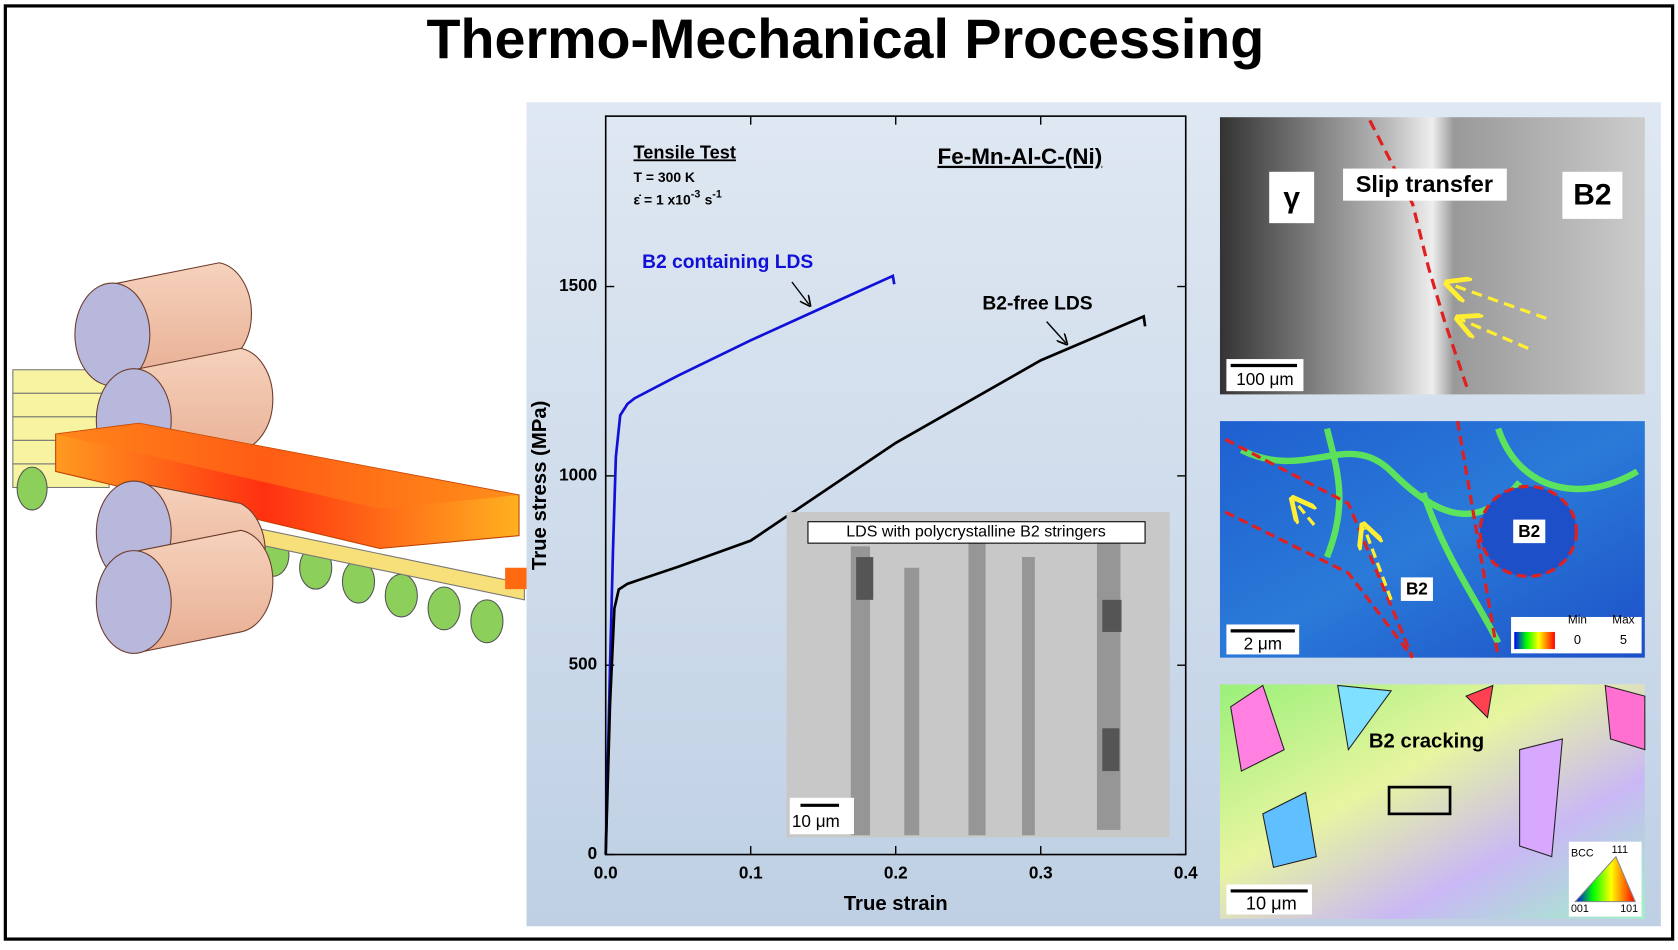 This screenshot has width=1678, height=950. I want to click on legend-label: 5, so click(1623, 639).